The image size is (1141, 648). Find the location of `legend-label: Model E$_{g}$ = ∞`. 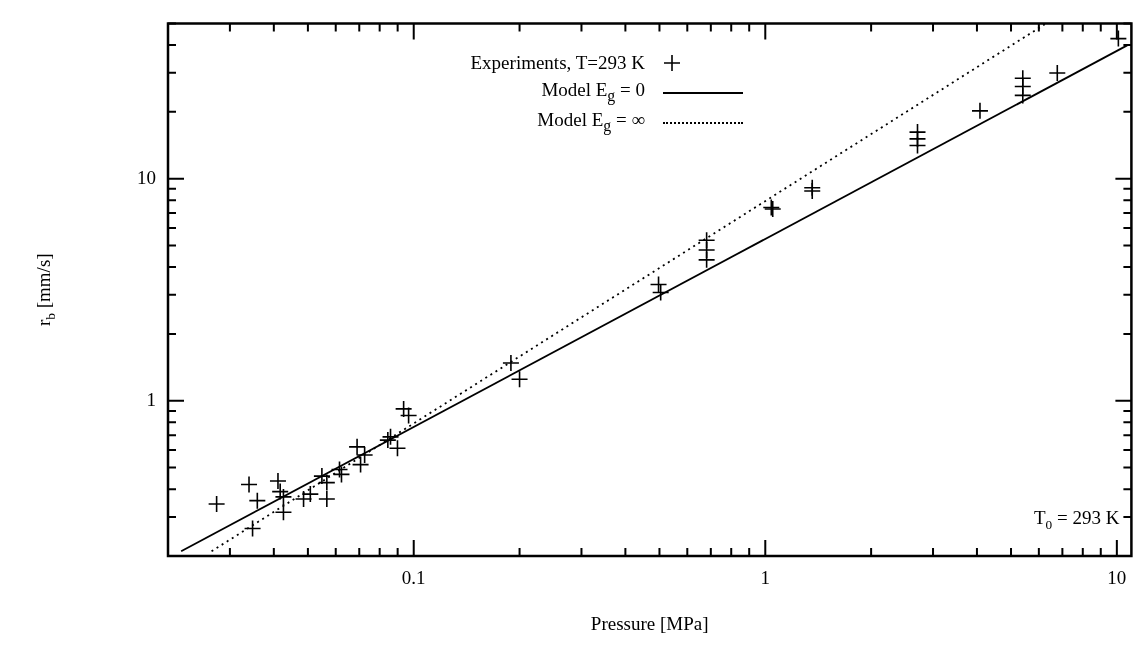

legend-label: Model E$_{g}$ = ∞ is located at coordinates (591, 122).